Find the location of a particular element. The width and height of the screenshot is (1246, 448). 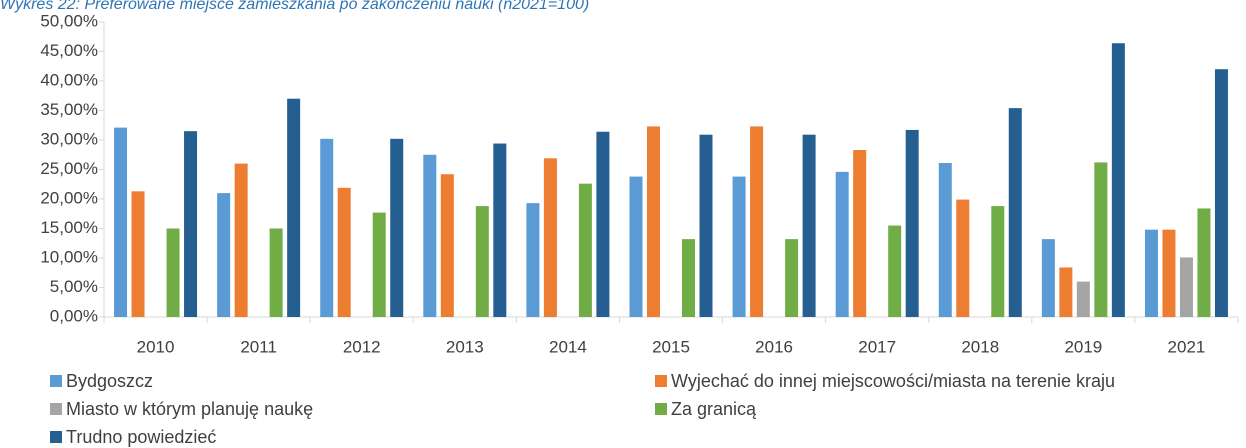

y-tick-label: 50,00% is located at coordinates (69, 20).